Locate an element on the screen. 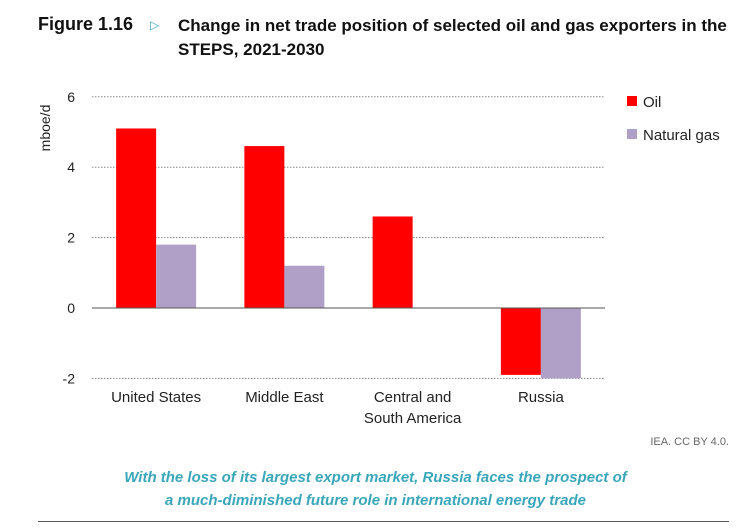  y-tick-label: 4 is located at coordinates (71, 167).